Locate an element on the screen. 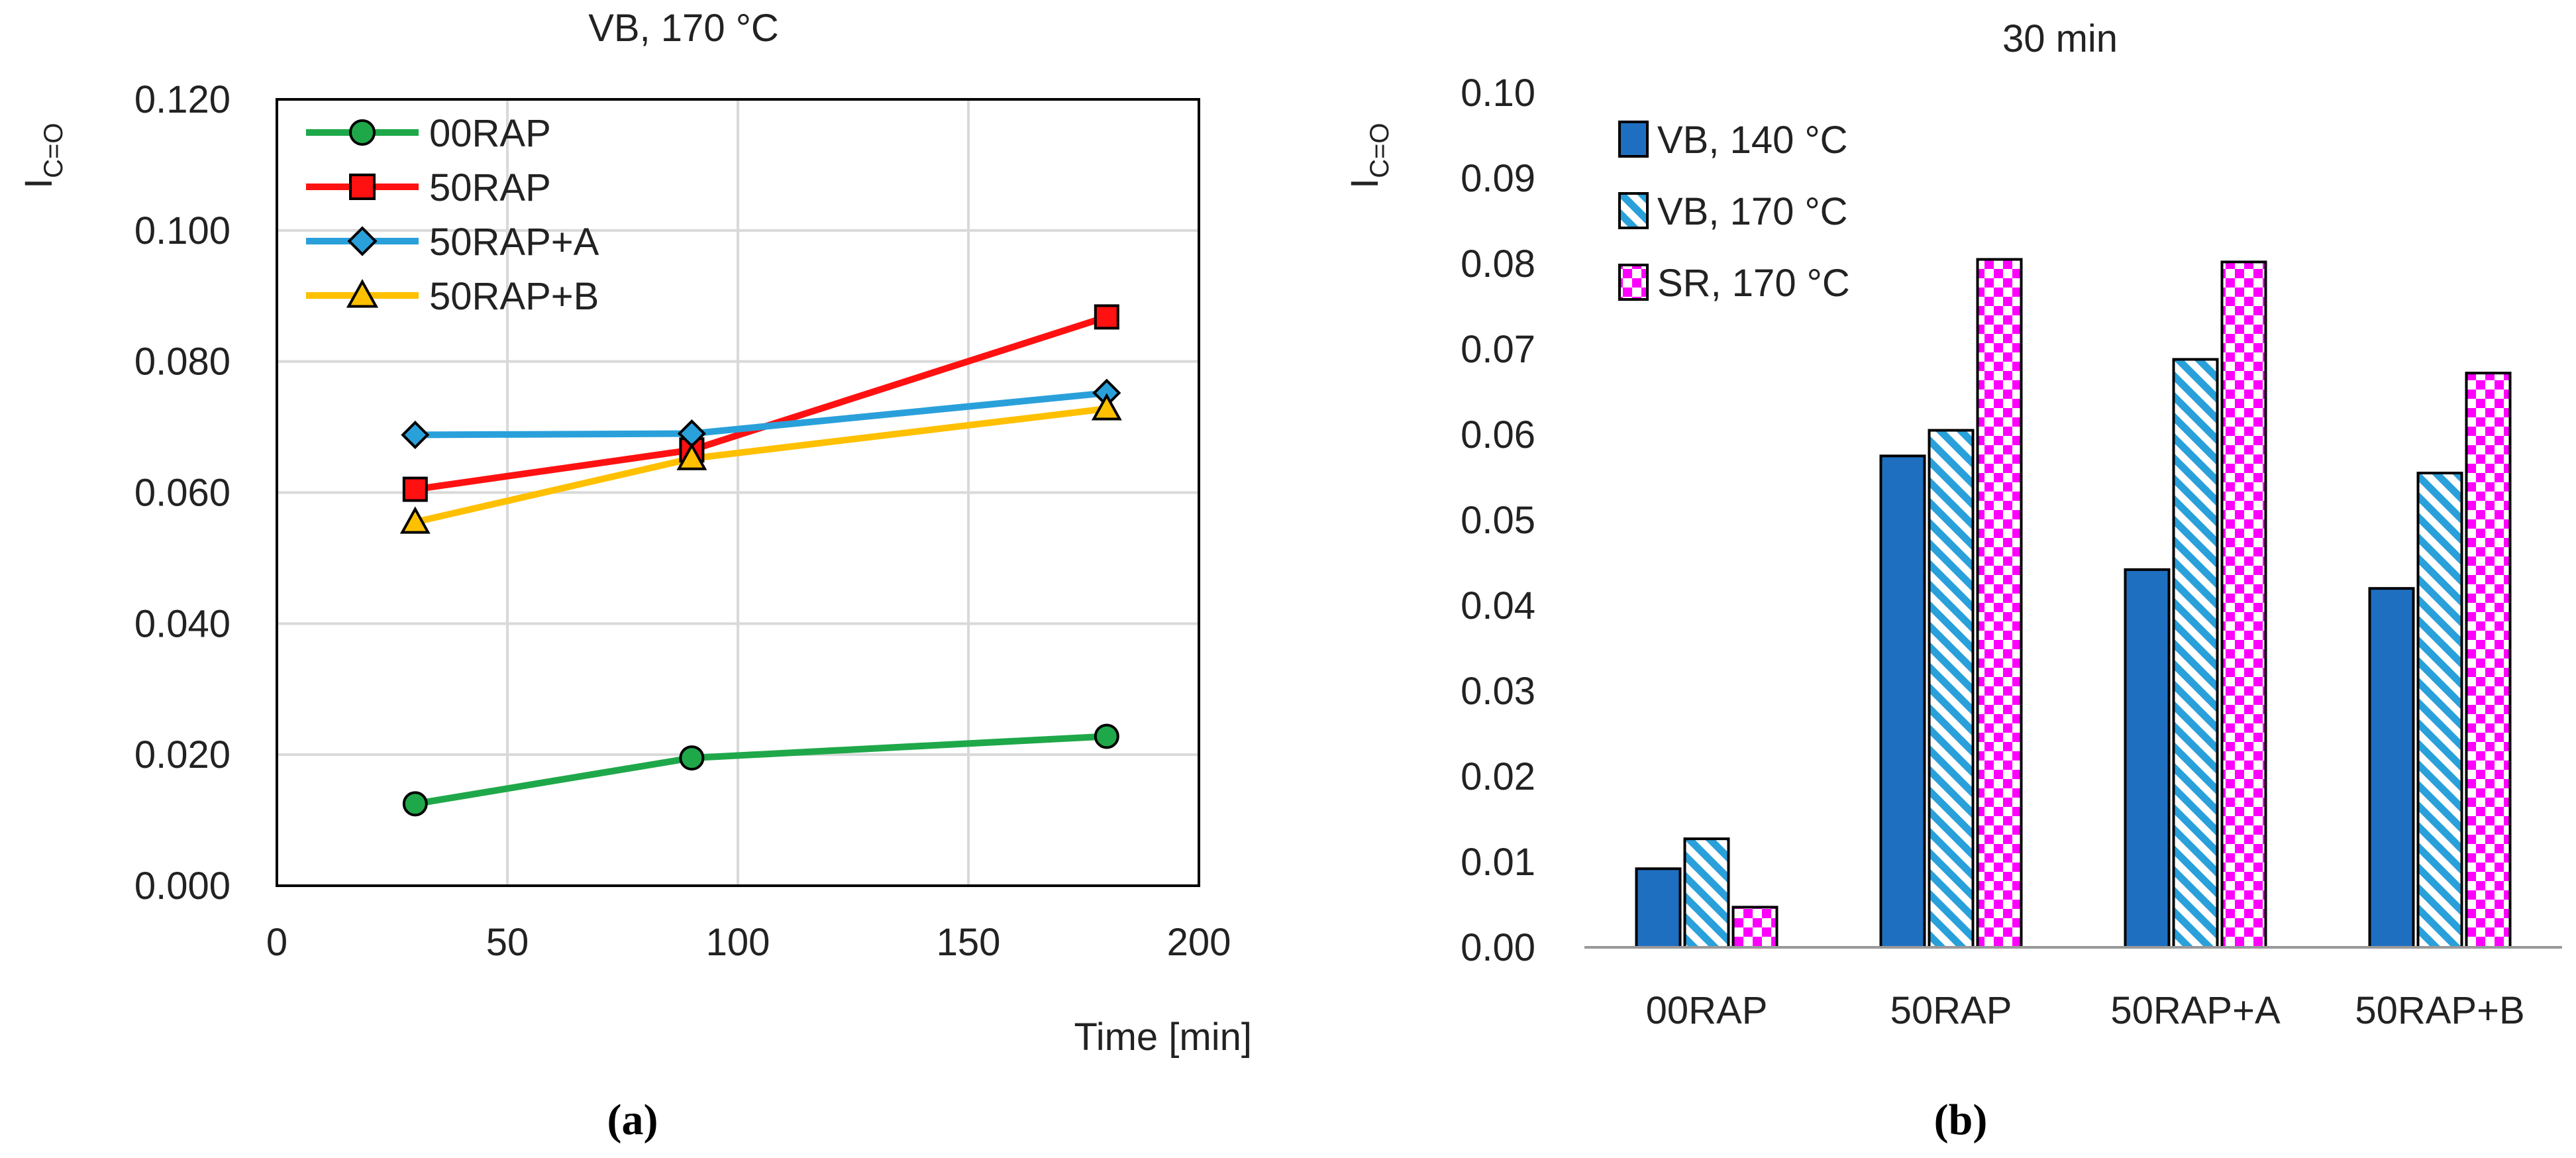 The height and width of the screenshot is (1158, 2576). chart-a-x-axis-label: Time [min] is located at coordinates (1163, 1037).